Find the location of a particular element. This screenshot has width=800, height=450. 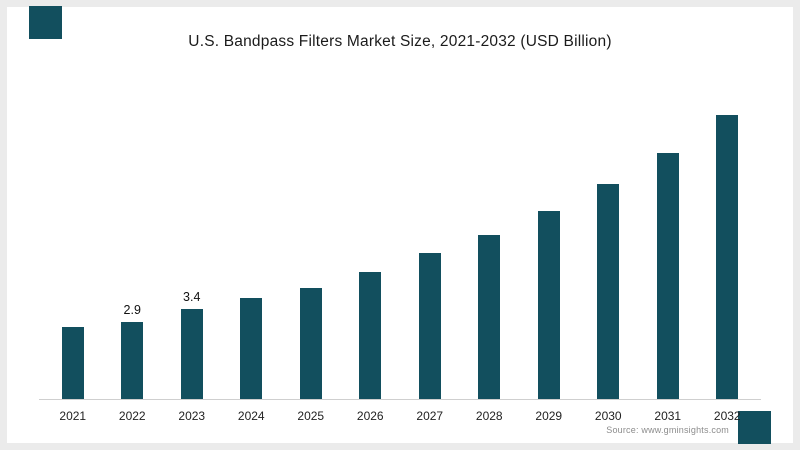

x-axis-tick-label: 2022 is located at coordinates (132, 416).